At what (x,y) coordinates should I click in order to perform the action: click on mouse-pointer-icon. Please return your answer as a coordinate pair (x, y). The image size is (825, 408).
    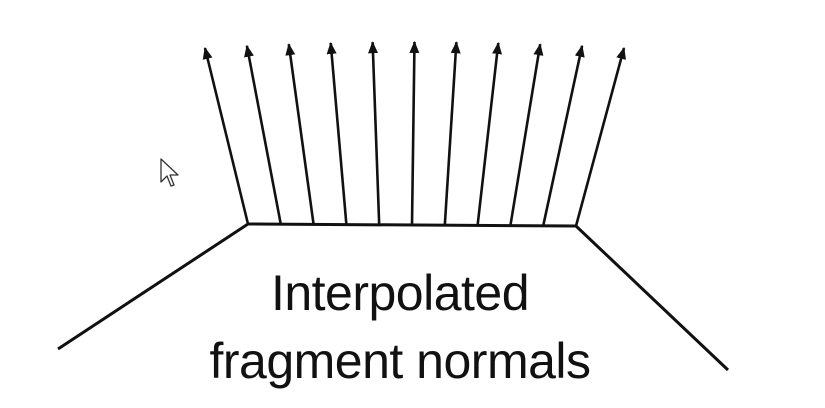
    Looking at the image, I should click on (169, 172).